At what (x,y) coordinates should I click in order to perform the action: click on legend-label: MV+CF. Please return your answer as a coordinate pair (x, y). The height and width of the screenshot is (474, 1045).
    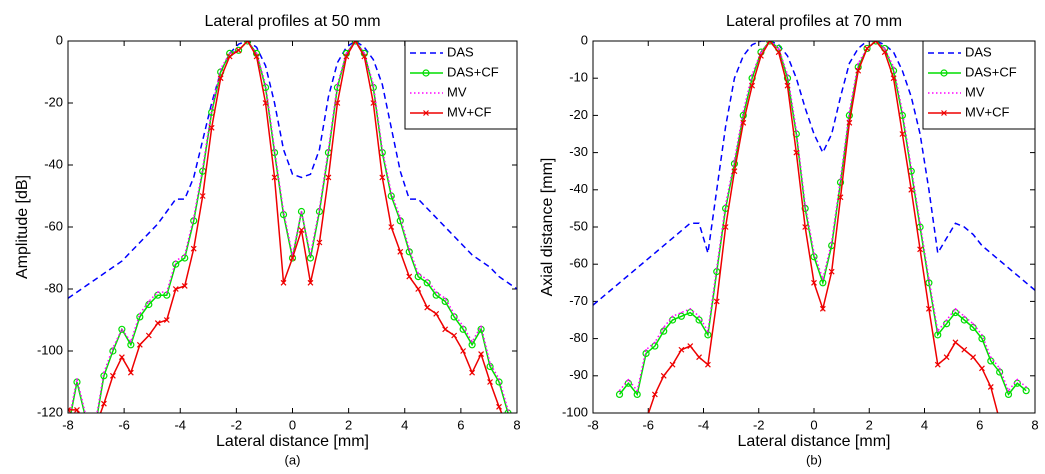
    Looking at the image, I should click on (987, 111).